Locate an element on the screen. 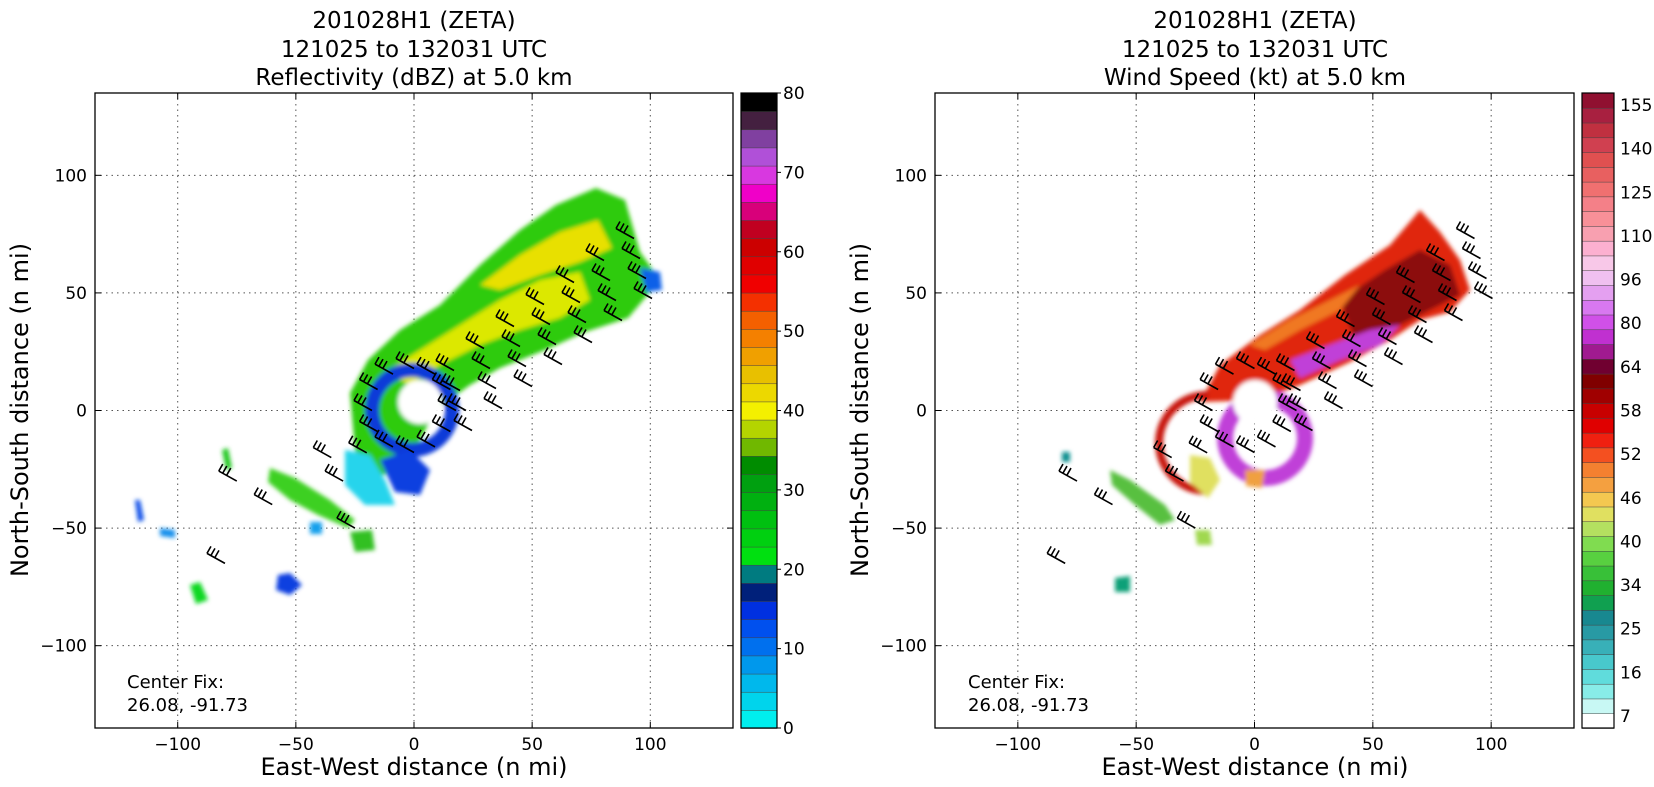 Image resolution: width=1654 pixels, height=787 pixels. colorbar-frame is located at coordinates (1598, 410).